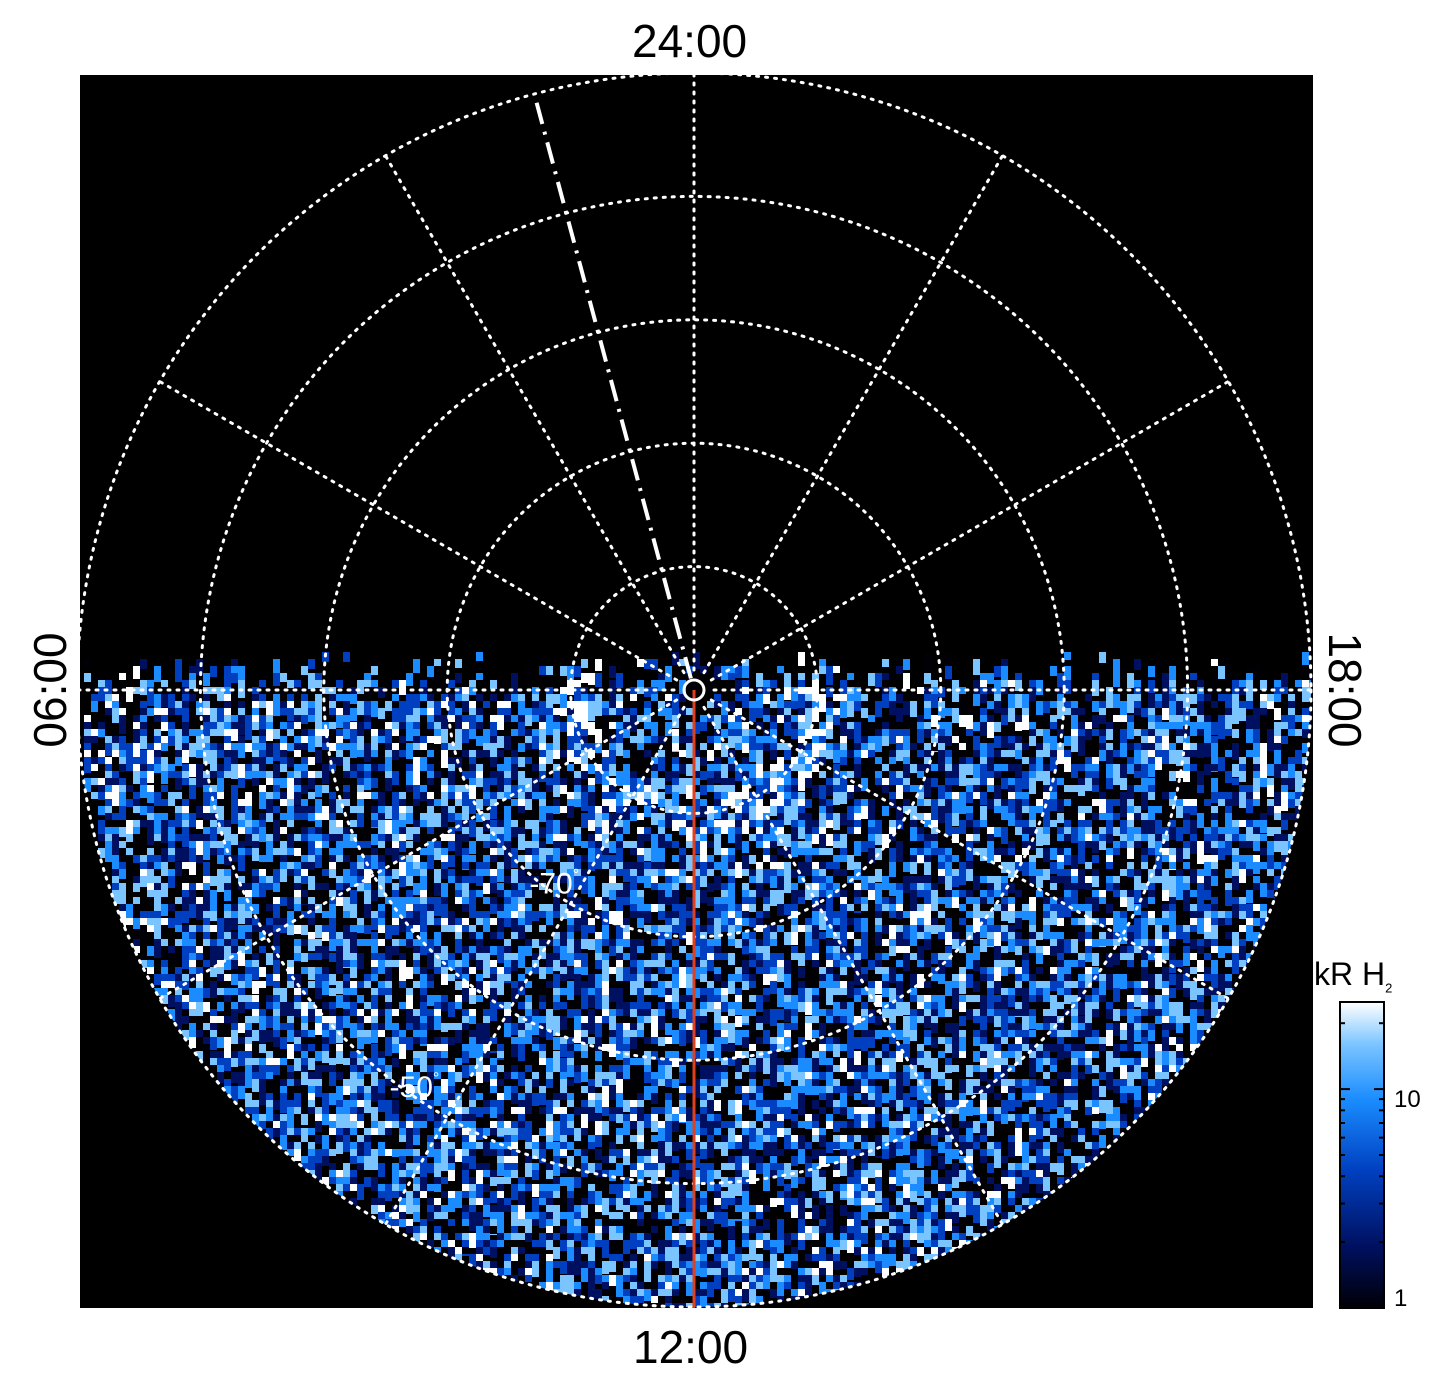 This screenshot has height=1389, width=1447. I want to click on colorbar-gradient, so click(1362, 1155).